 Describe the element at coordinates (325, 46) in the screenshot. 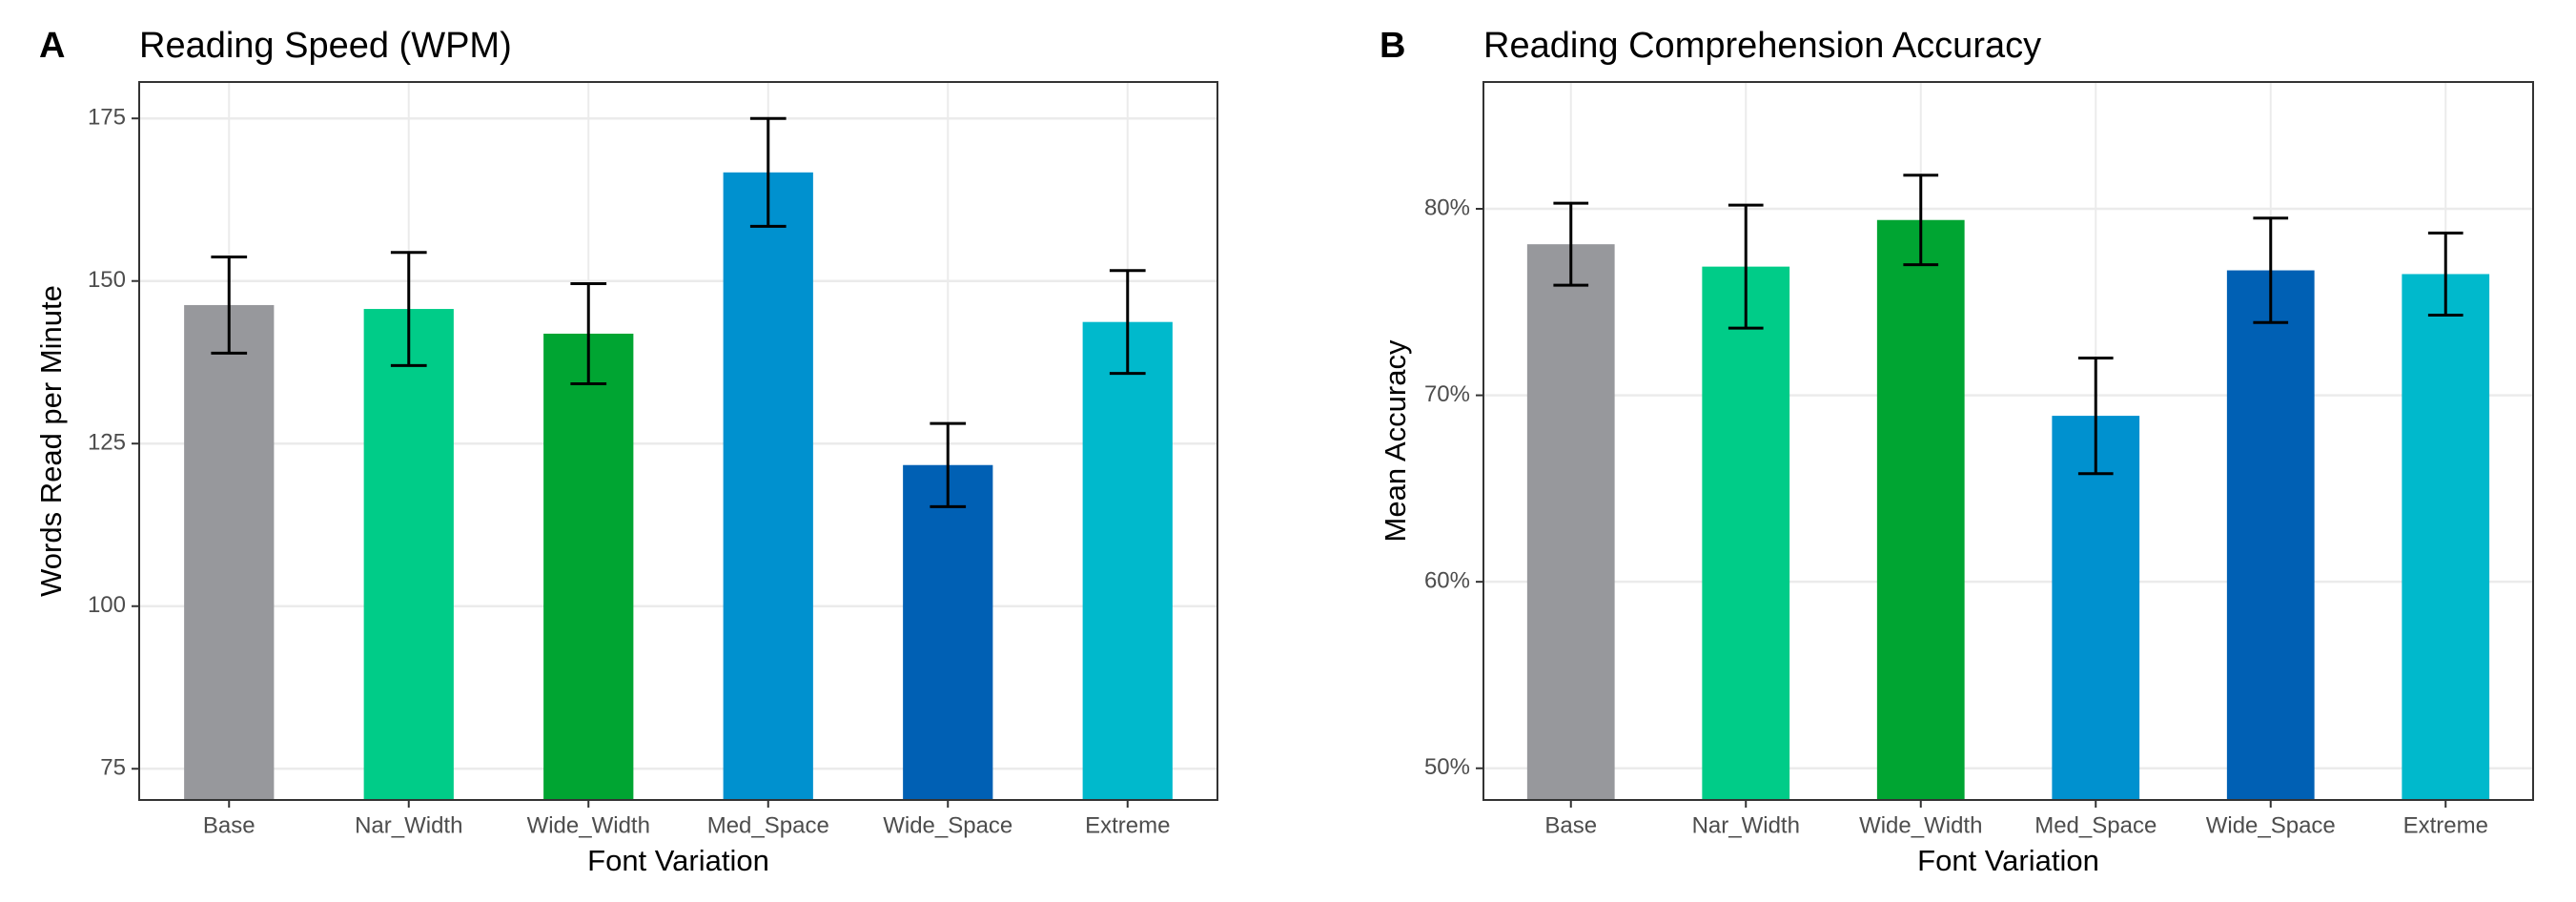

I see `chart-title: Reading Speed (WPM)` at that location.